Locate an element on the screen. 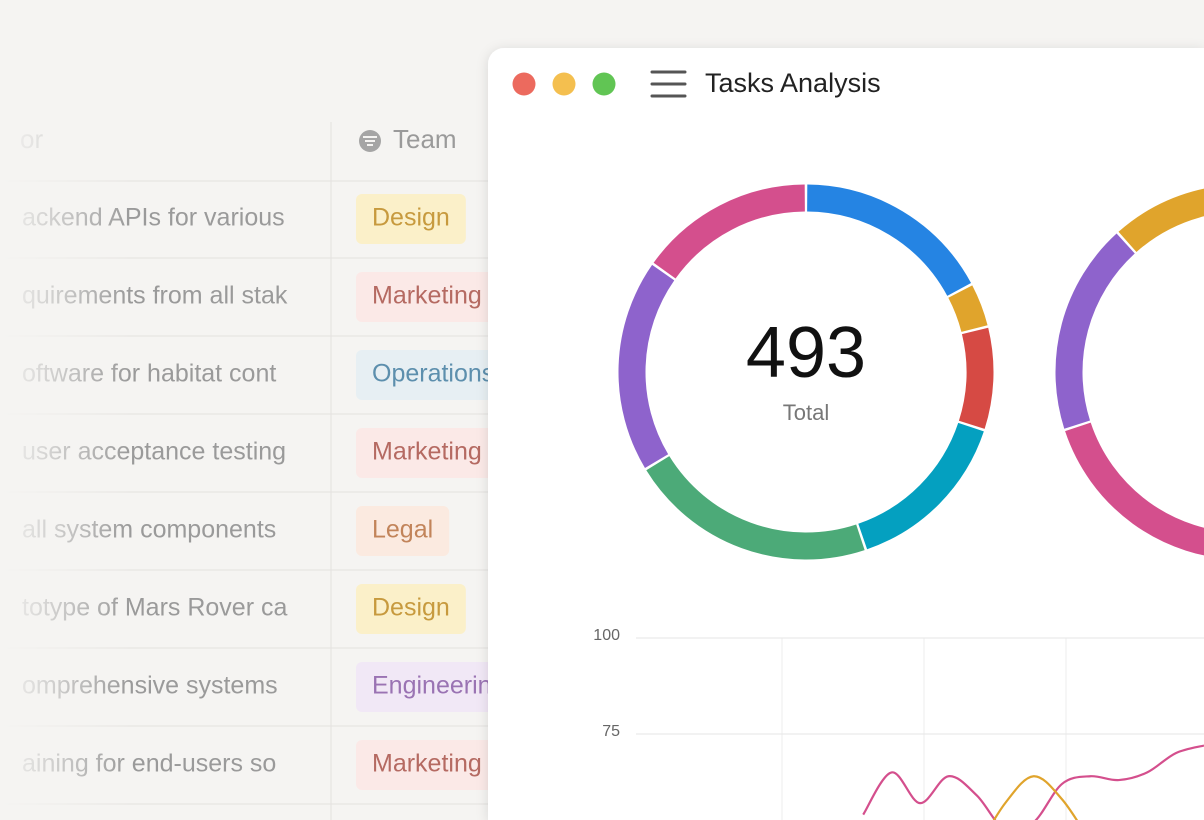  team-label: Legal is located at coordinates (402, 530).